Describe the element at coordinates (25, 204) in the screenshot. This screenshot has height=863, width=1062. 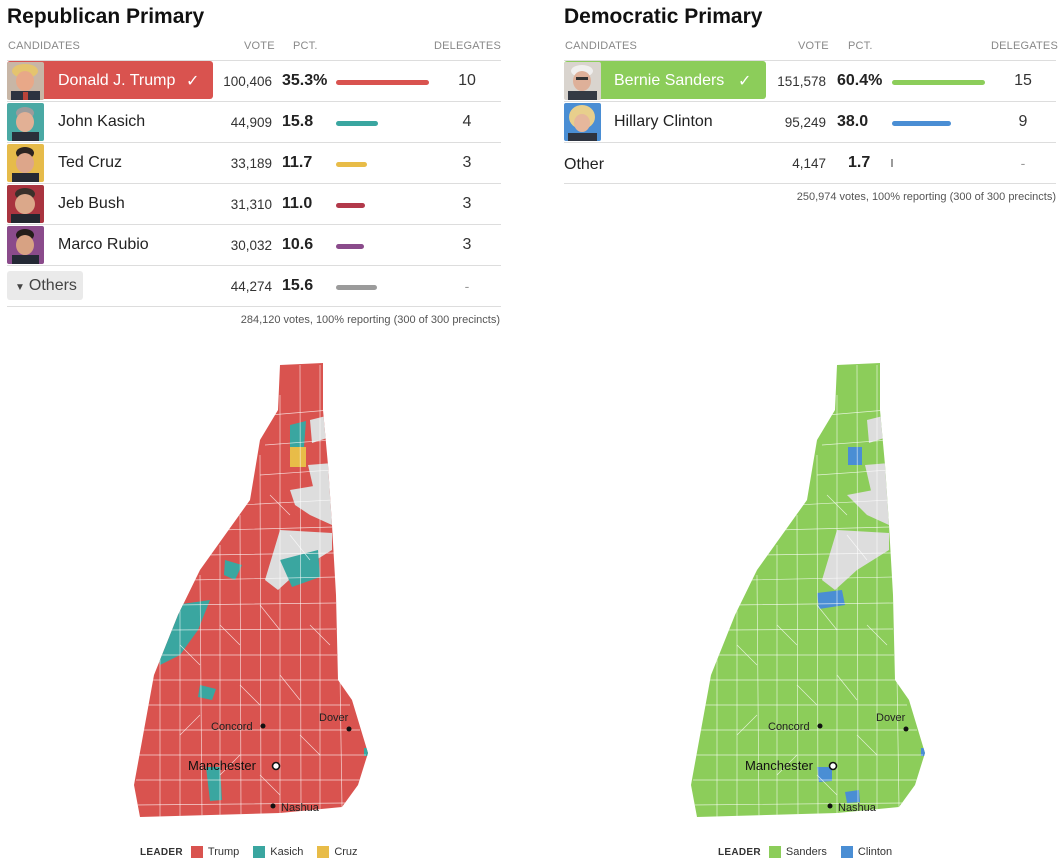
I see `candidate-photo-bush` at that location.